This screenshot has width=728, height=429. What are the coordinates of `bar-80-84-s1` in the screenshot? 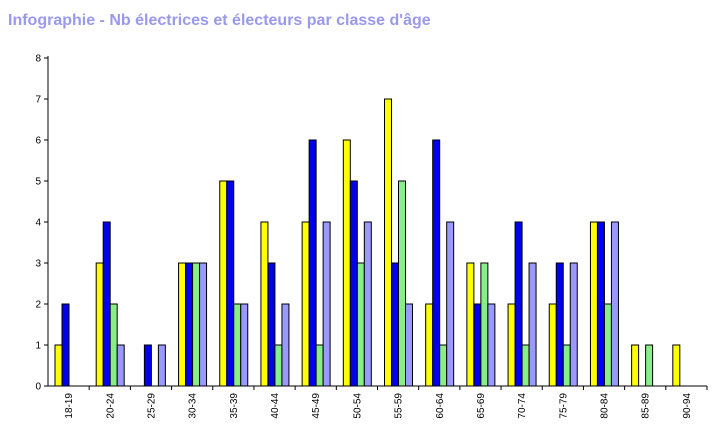 It's located at (593, 304).